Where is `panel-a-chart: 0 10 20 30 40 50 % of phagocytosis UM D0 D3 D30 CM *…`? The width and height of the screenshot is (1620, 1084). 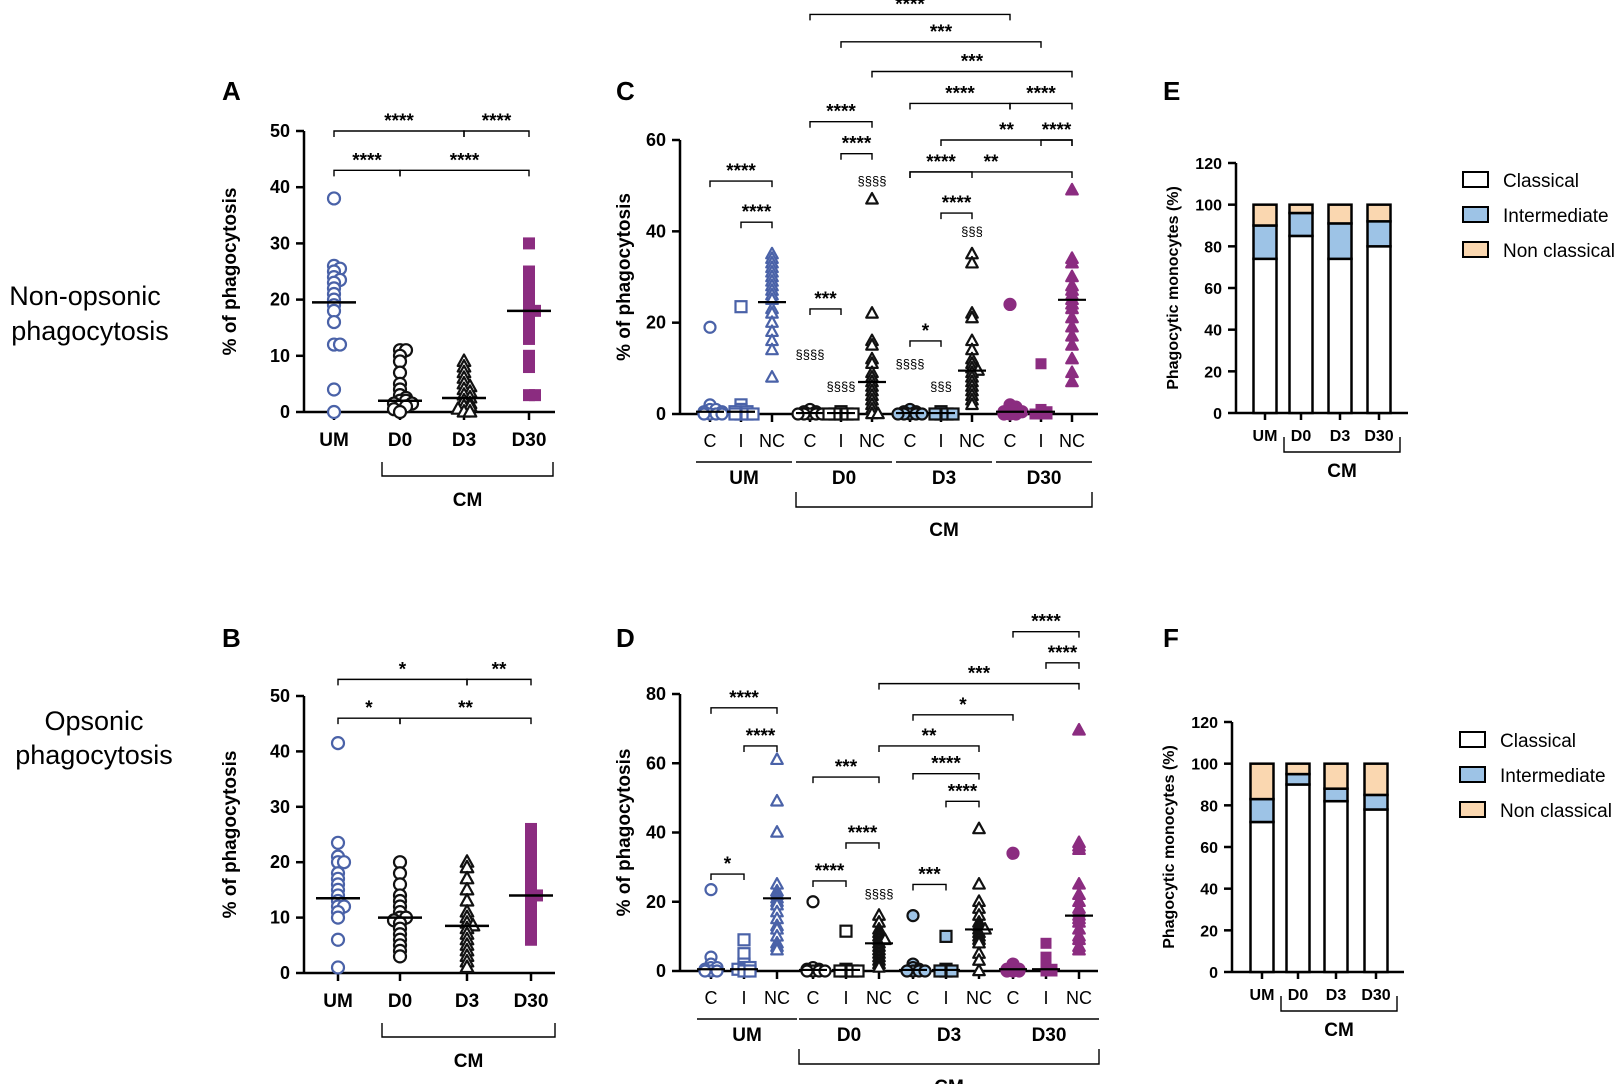
panel-a-chart: 0 10 20 30 40 50 % of phagocytosis UM D0 D3 D30 CM *… is located at coordinates (387, 311).